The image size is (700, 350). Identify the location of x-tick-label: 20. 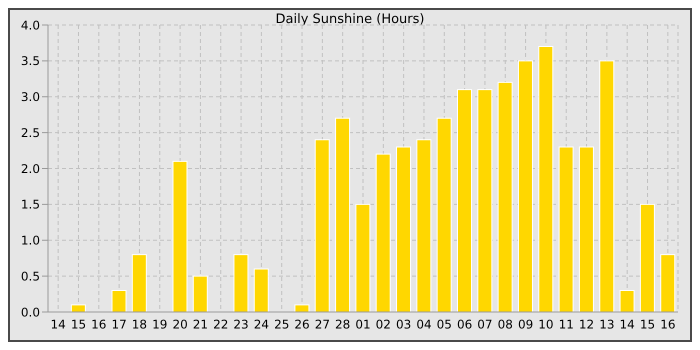
(180, 325).